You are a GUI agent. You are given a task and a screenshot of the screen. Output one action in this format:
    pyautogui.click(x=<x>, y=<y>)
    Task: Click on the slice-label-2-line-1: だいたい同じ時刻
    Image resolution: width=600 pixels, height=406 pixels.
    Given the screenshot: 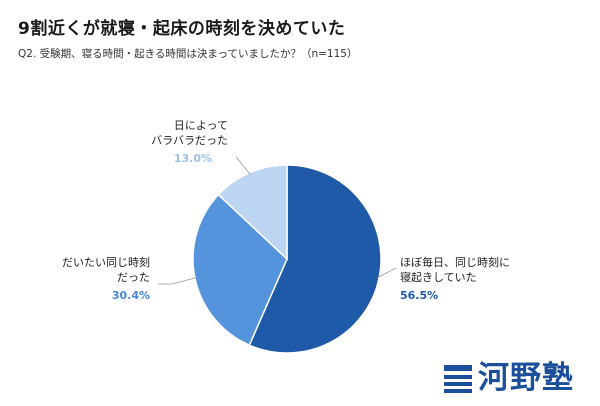 What is the action you would take?
    pyautogui.click(x=106, y=262)
    